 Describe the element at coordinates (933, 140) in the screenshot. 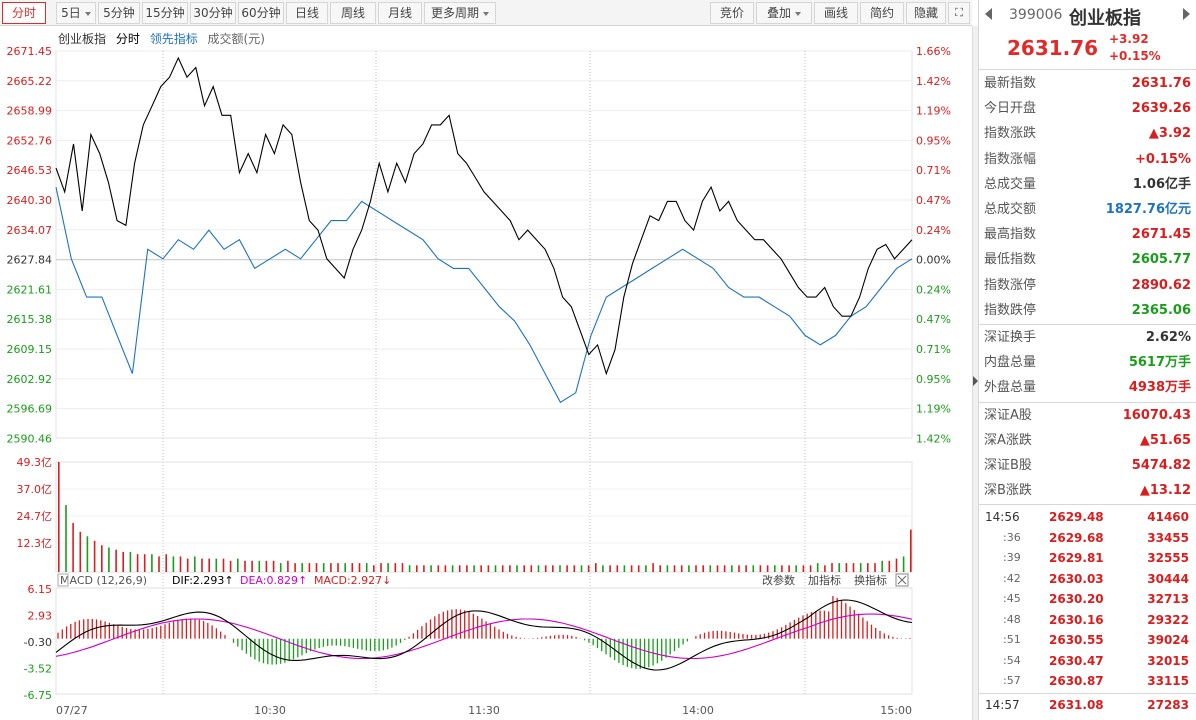

I see `pct-tick-label: 0.95%` at that location.